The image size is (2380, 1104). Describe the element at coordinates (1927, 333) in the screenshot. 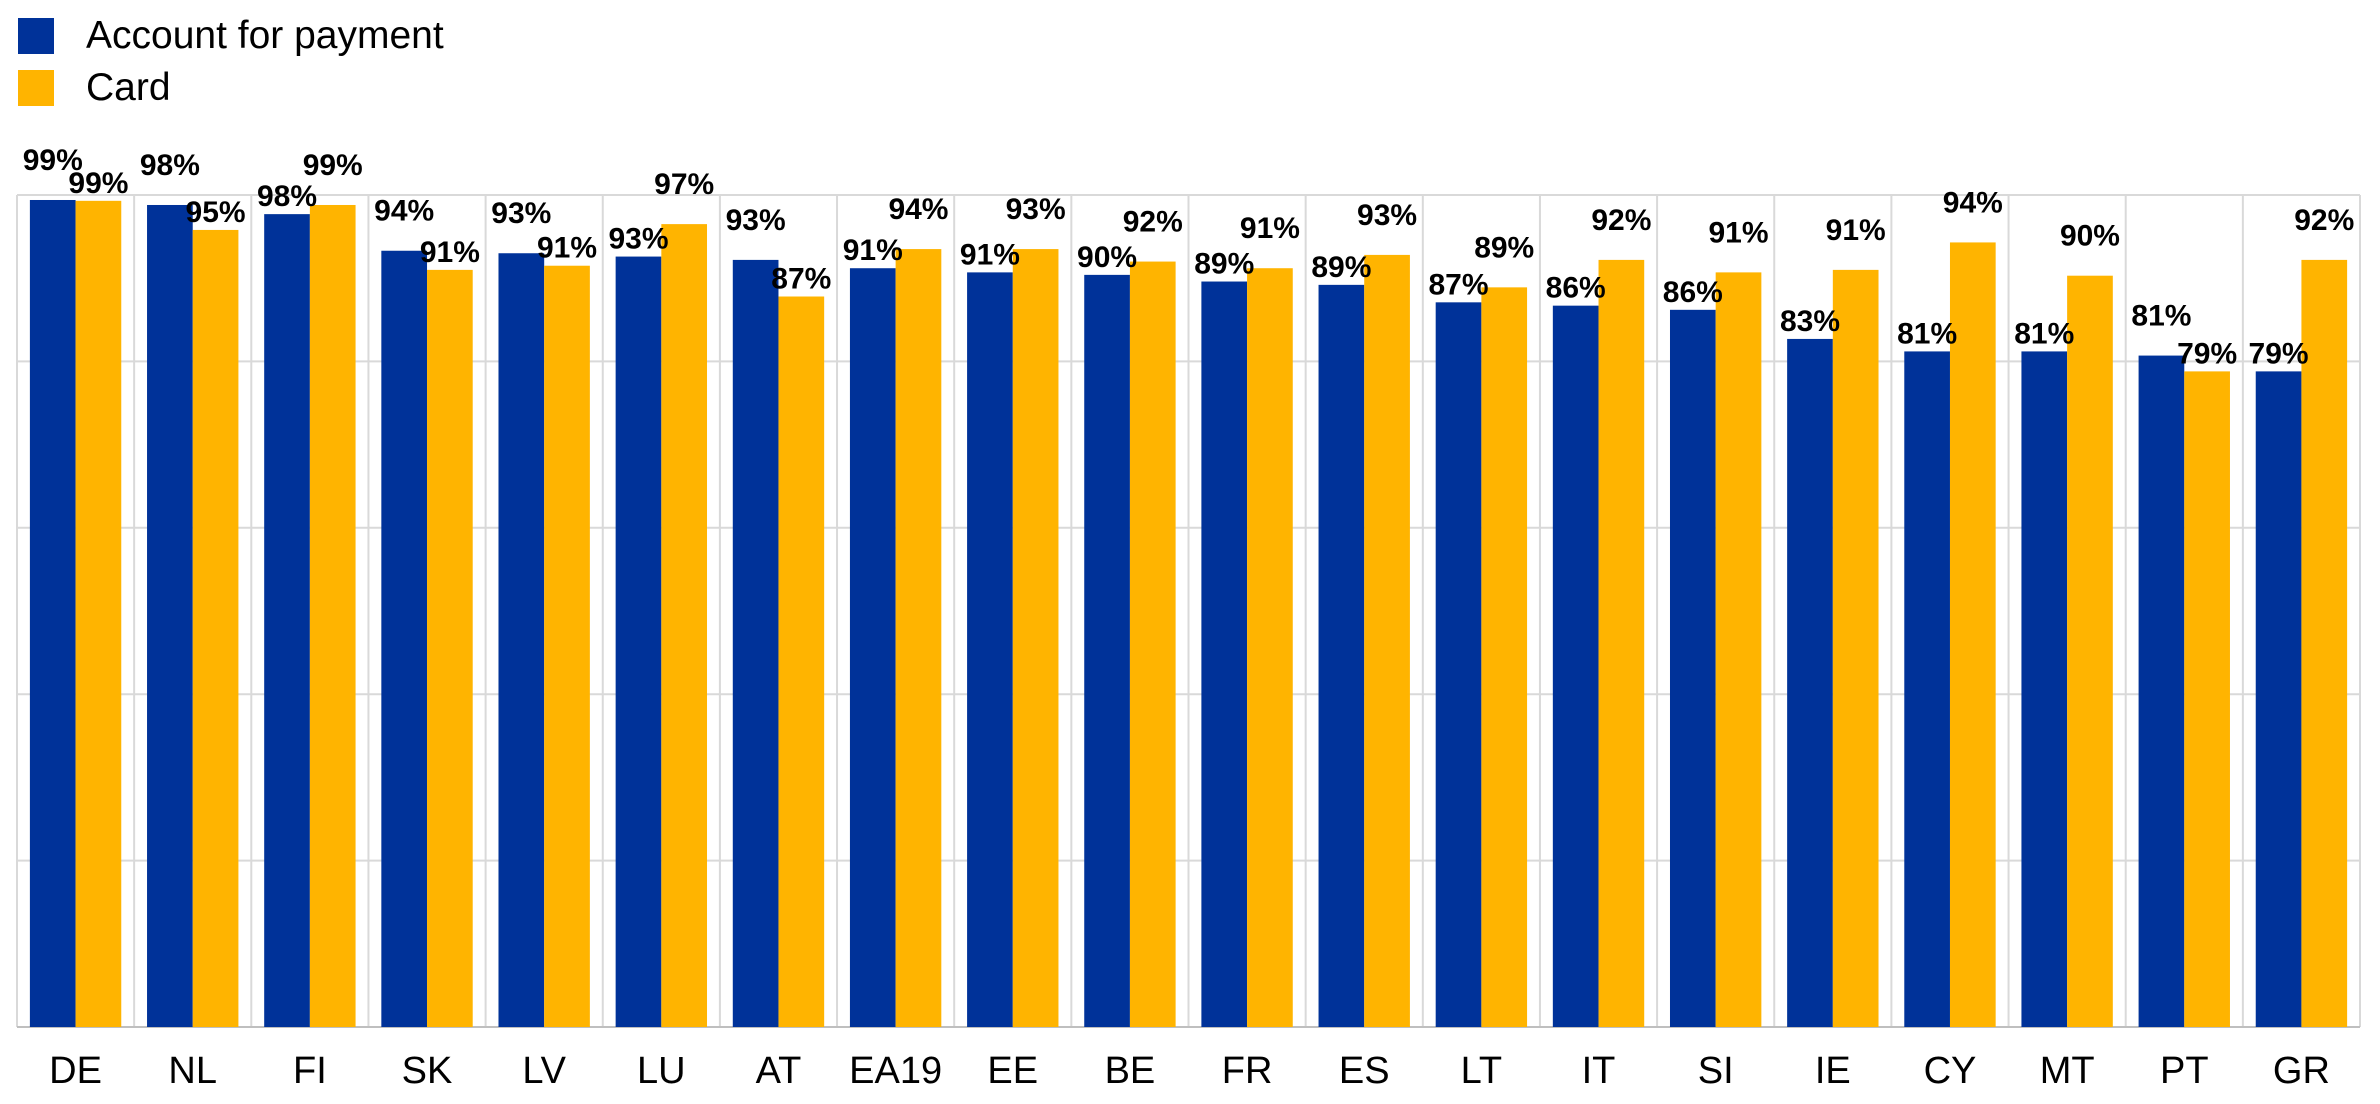

I see `value-label-account-cy: 81%` at that location.